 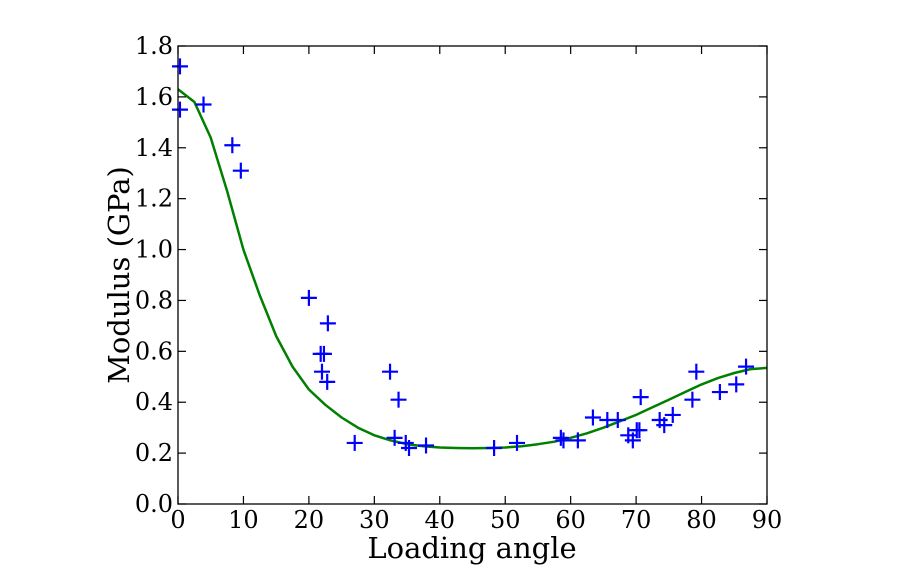 What do you see at coordinates (177, 520) in the screenshot?
I see `x-tick-label: 0` at bounding box center [177, 520].